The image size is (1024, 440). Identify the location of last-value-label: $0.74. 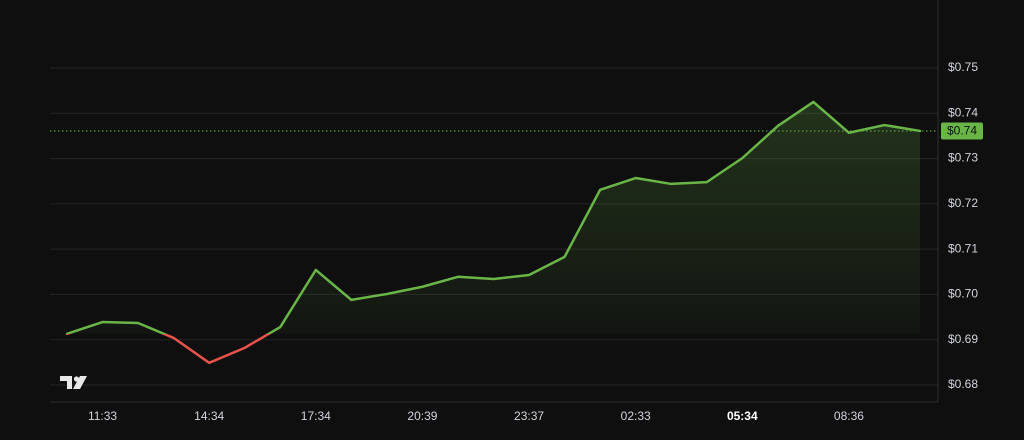
(962, 131).